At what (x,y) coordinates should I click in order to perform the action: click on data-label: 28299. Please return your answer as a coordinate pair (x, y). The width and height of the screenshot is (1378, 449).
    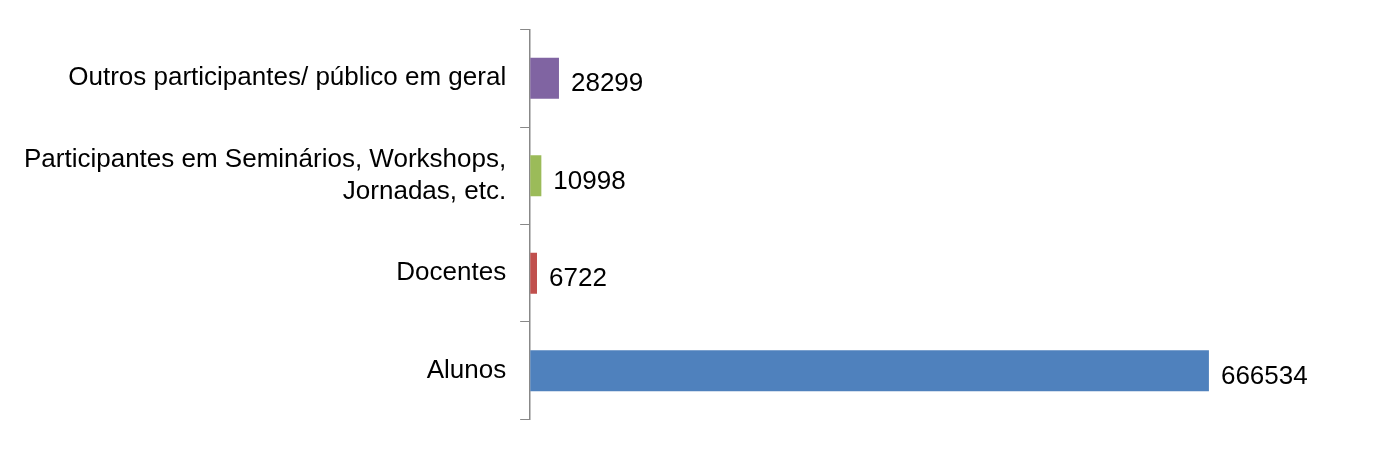
    Looking at the image, I should click on (607, 82).